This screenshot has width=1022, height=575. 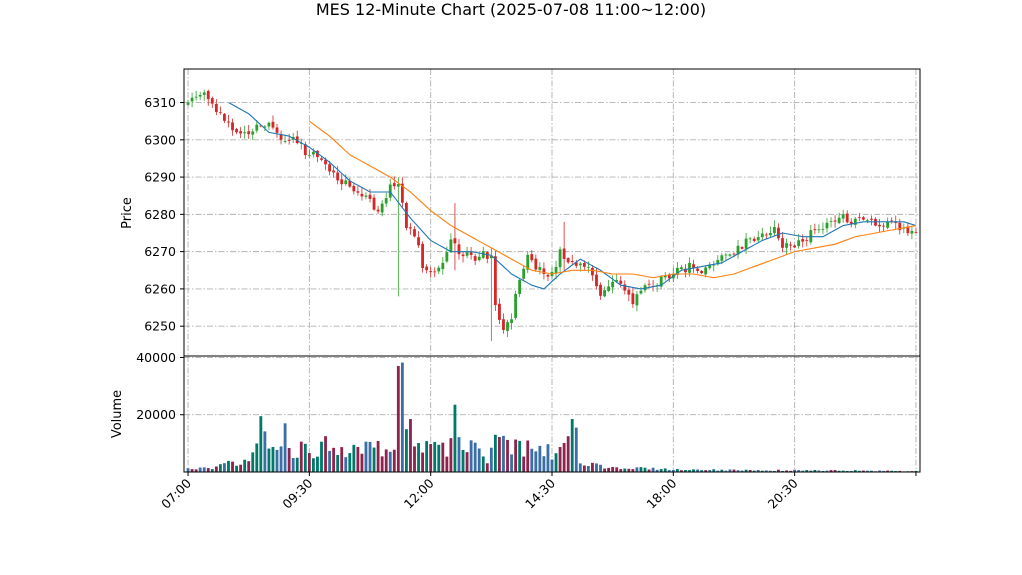 I want to click on price-y-ticks: 6250 6260 6270 6280 6290 6300 6310, so click(x=164, y=214).